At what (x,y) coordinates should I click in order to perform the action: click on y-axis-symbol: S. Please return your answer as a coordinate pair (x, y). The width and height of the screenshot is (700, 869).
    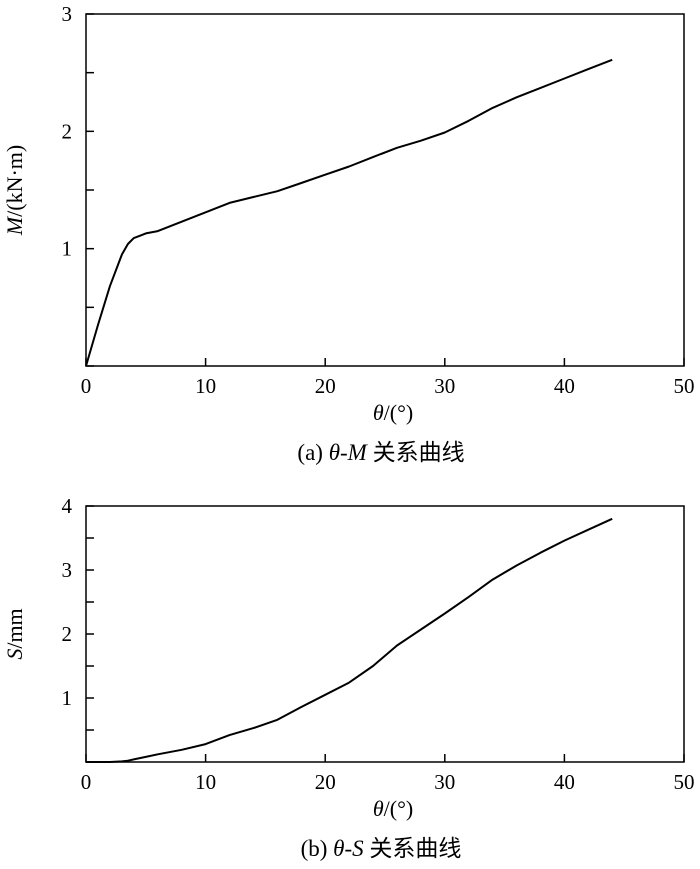
    Looking at the image, I should click on (14, 654).